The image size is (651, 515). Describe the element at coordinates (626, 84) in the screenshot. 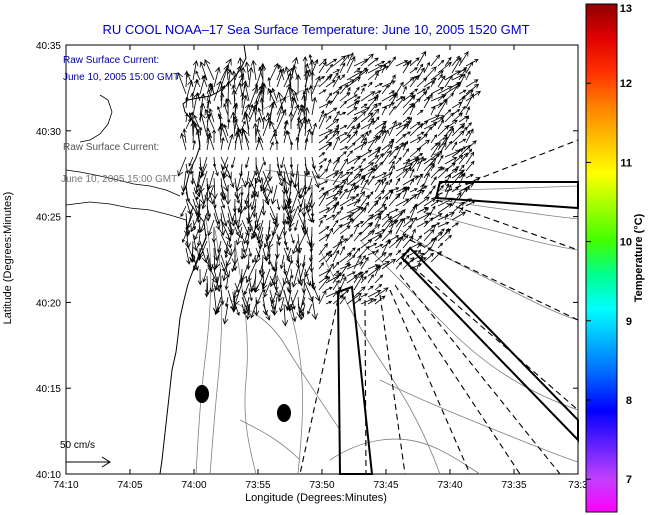

I see `colorbar-tick-label: 12` at that location.